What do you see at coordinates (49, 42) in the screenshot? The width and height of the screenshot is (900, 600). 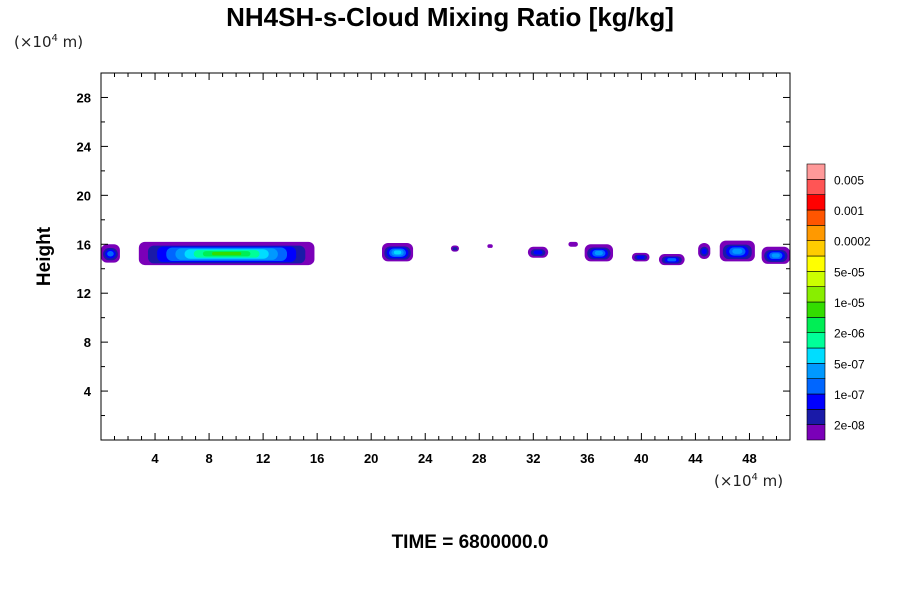 I see `y-axis-unit: (×104 m)` at bounding box center [49, 42].